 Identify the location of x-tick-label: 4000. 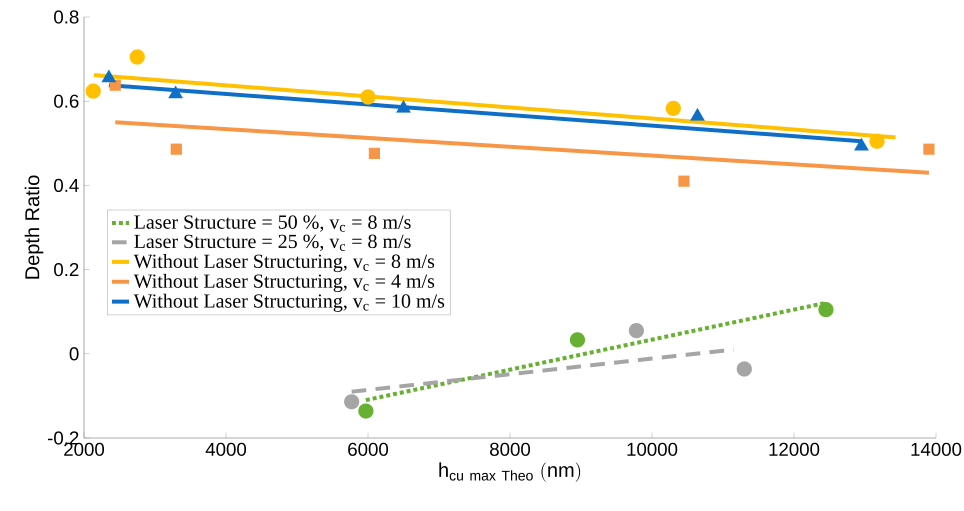
(226, 449).